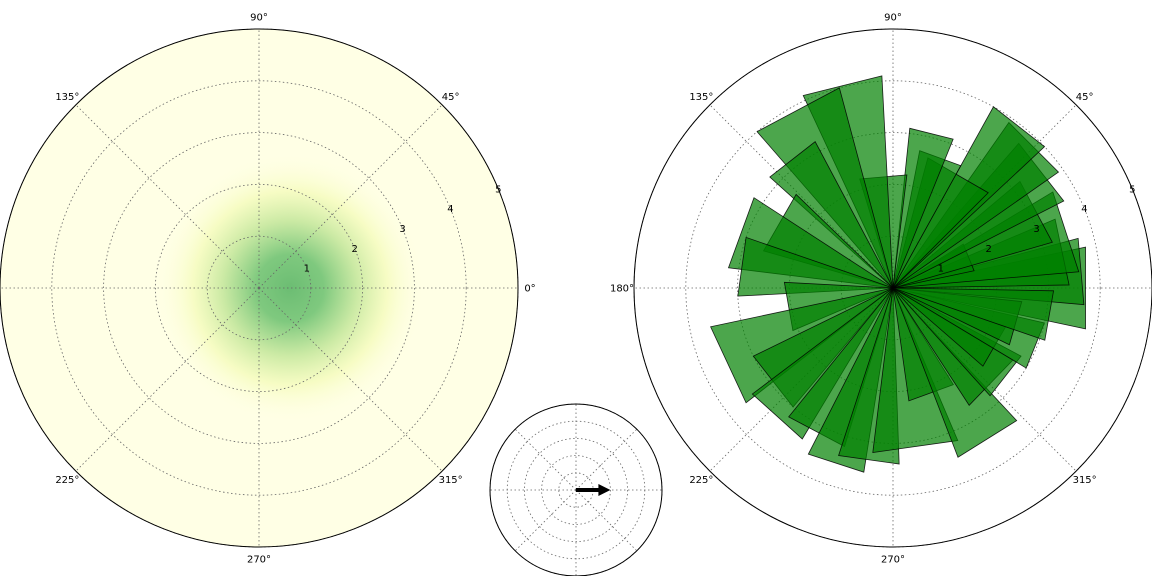 The image size is (1152, 576). Describe the element at coordinates (593, 490) in the screenshot. I see `quiver-arrow` at that location.